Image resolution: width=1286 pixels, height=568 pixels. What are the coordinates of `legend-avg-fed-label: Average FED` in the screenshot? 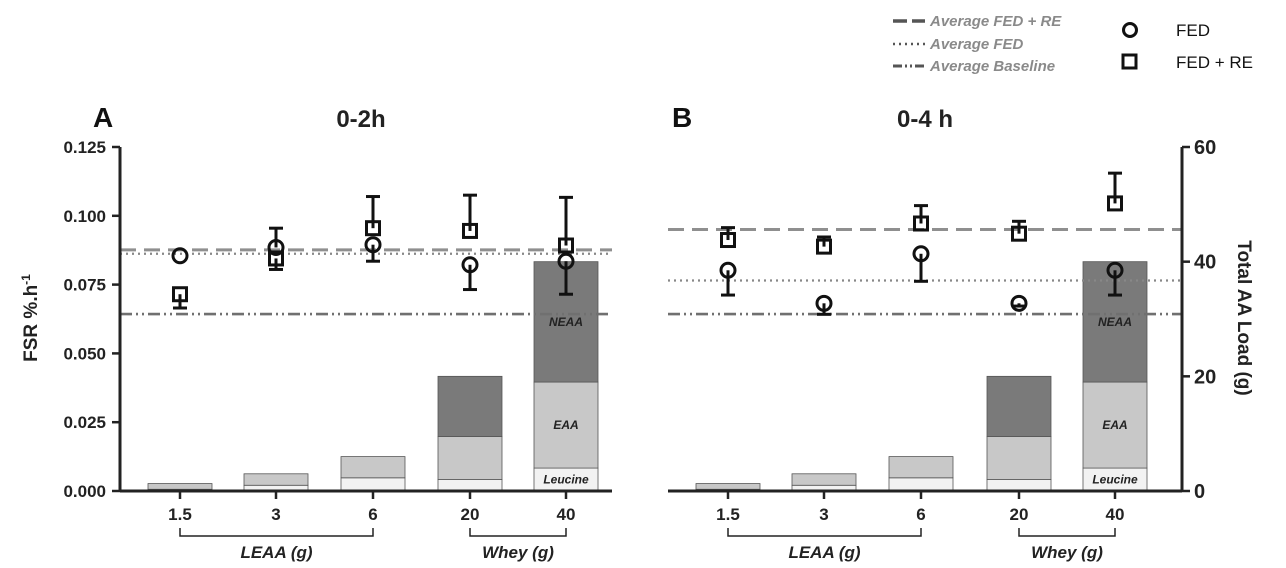 It's located at (976, 44).